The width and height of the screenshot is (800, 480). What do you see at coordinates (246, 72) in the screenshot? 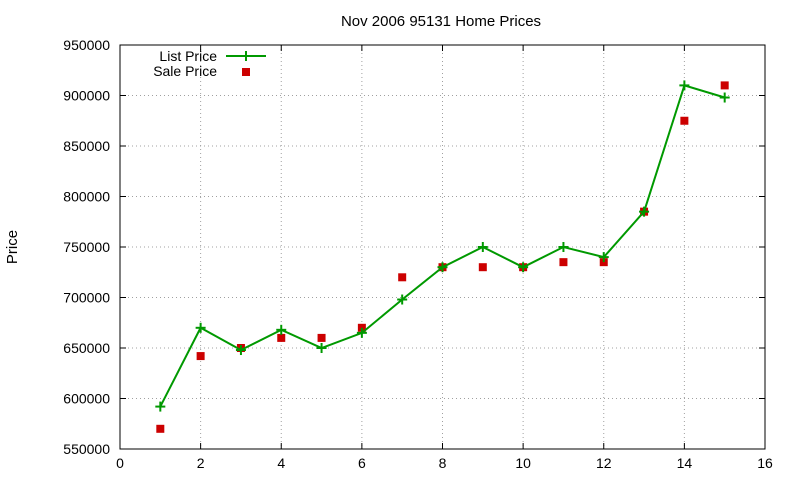
I see `legend-swatch-sale-price` at bounding box center [246, 72].